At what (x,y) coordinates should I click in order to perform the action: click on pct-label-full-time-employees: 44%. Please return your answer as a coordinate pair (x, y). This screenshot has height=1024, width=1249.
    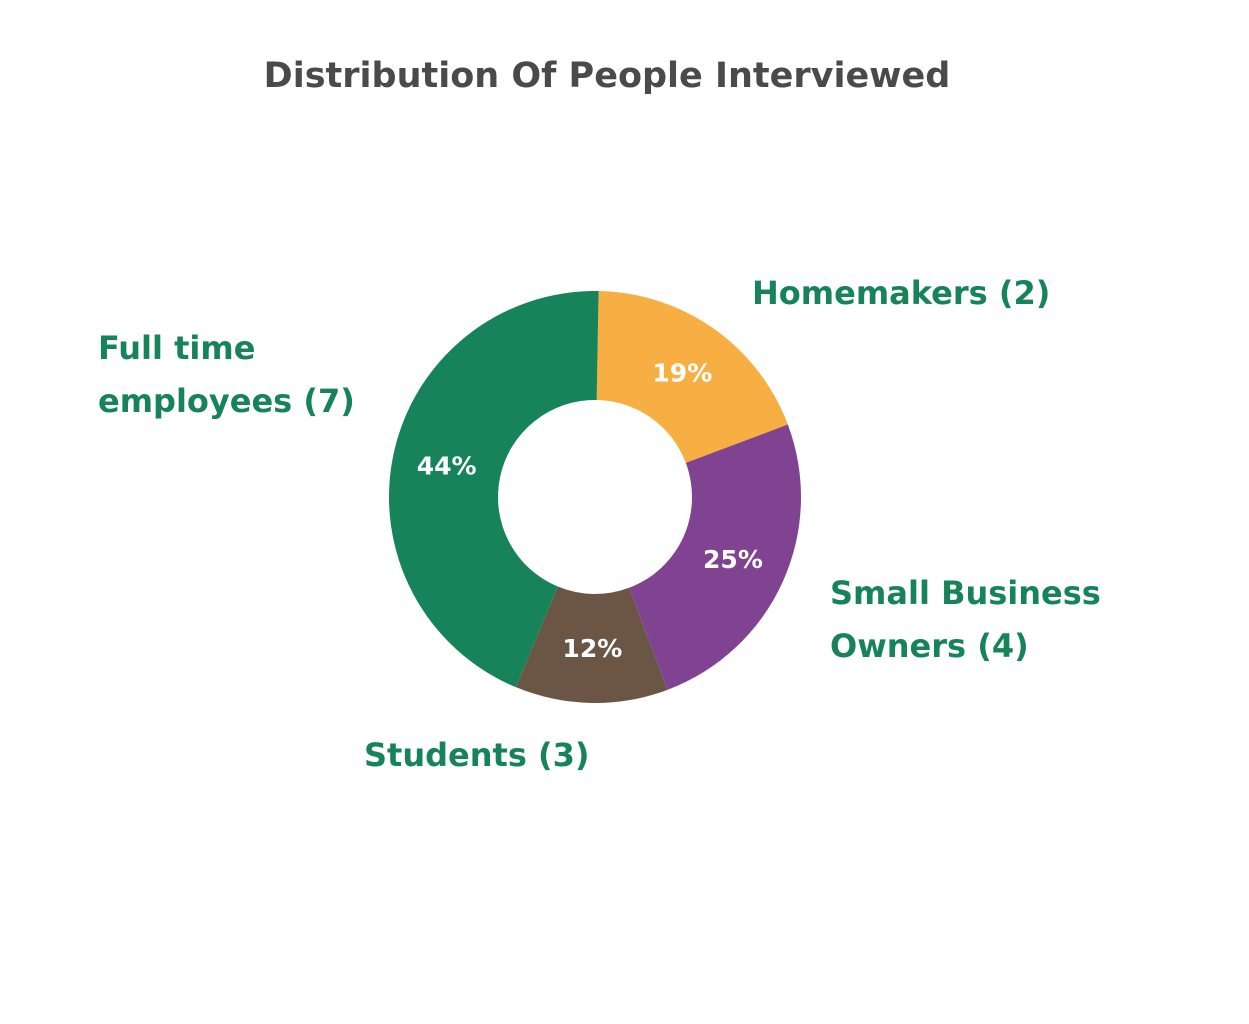
    Looking at the image, I should click on (447, 466).